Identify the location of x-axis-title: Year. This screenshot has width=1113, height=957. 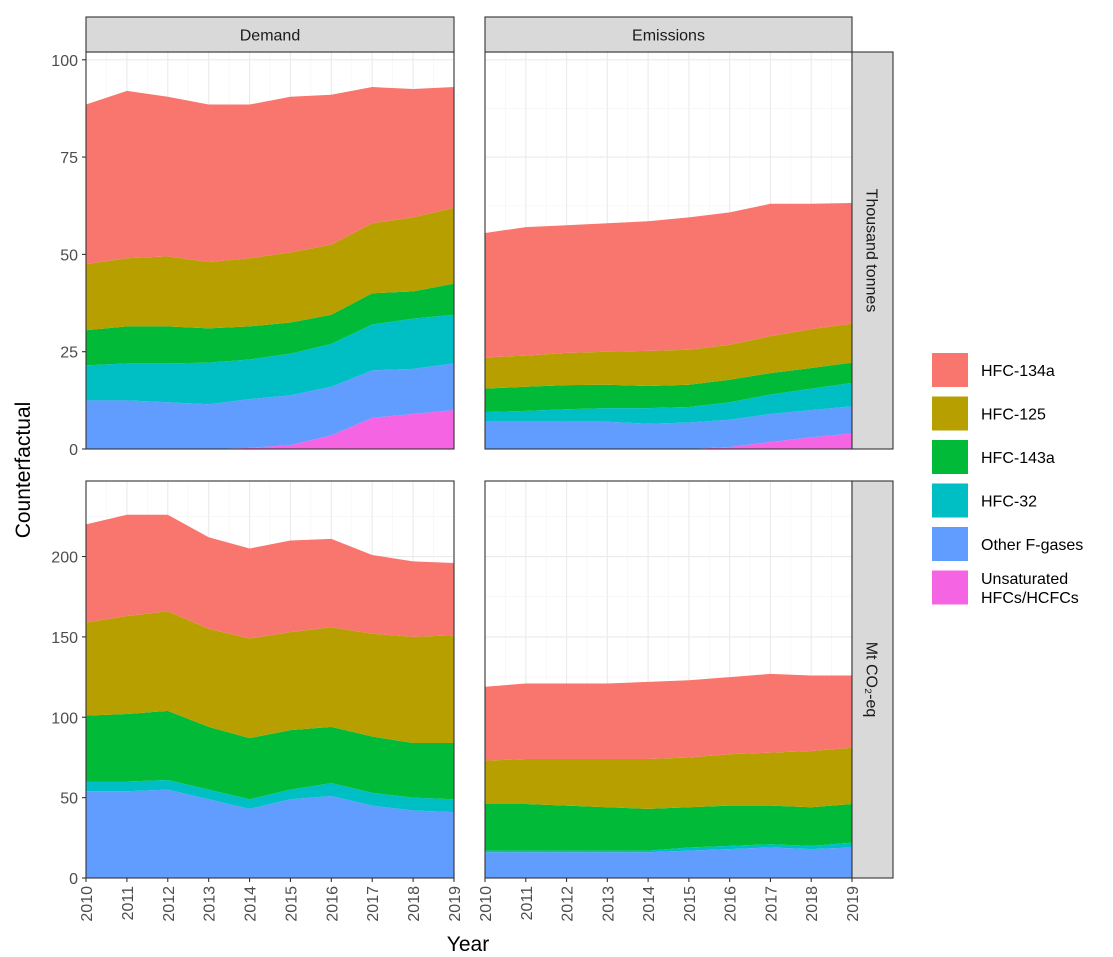
(468, 944).